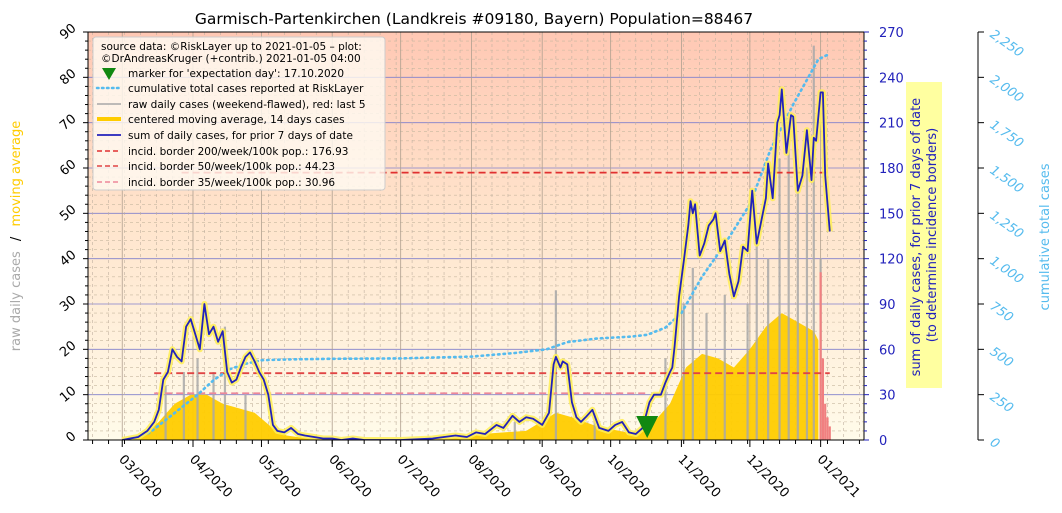 This screenshot has width=1062, height=513. What do you see at coordinates (884, 237) in the screenshot?
I see `right-y-axis-weekly: 0 30 60 90 120 150 180 210 240 270` at bounding box center [884, 237].